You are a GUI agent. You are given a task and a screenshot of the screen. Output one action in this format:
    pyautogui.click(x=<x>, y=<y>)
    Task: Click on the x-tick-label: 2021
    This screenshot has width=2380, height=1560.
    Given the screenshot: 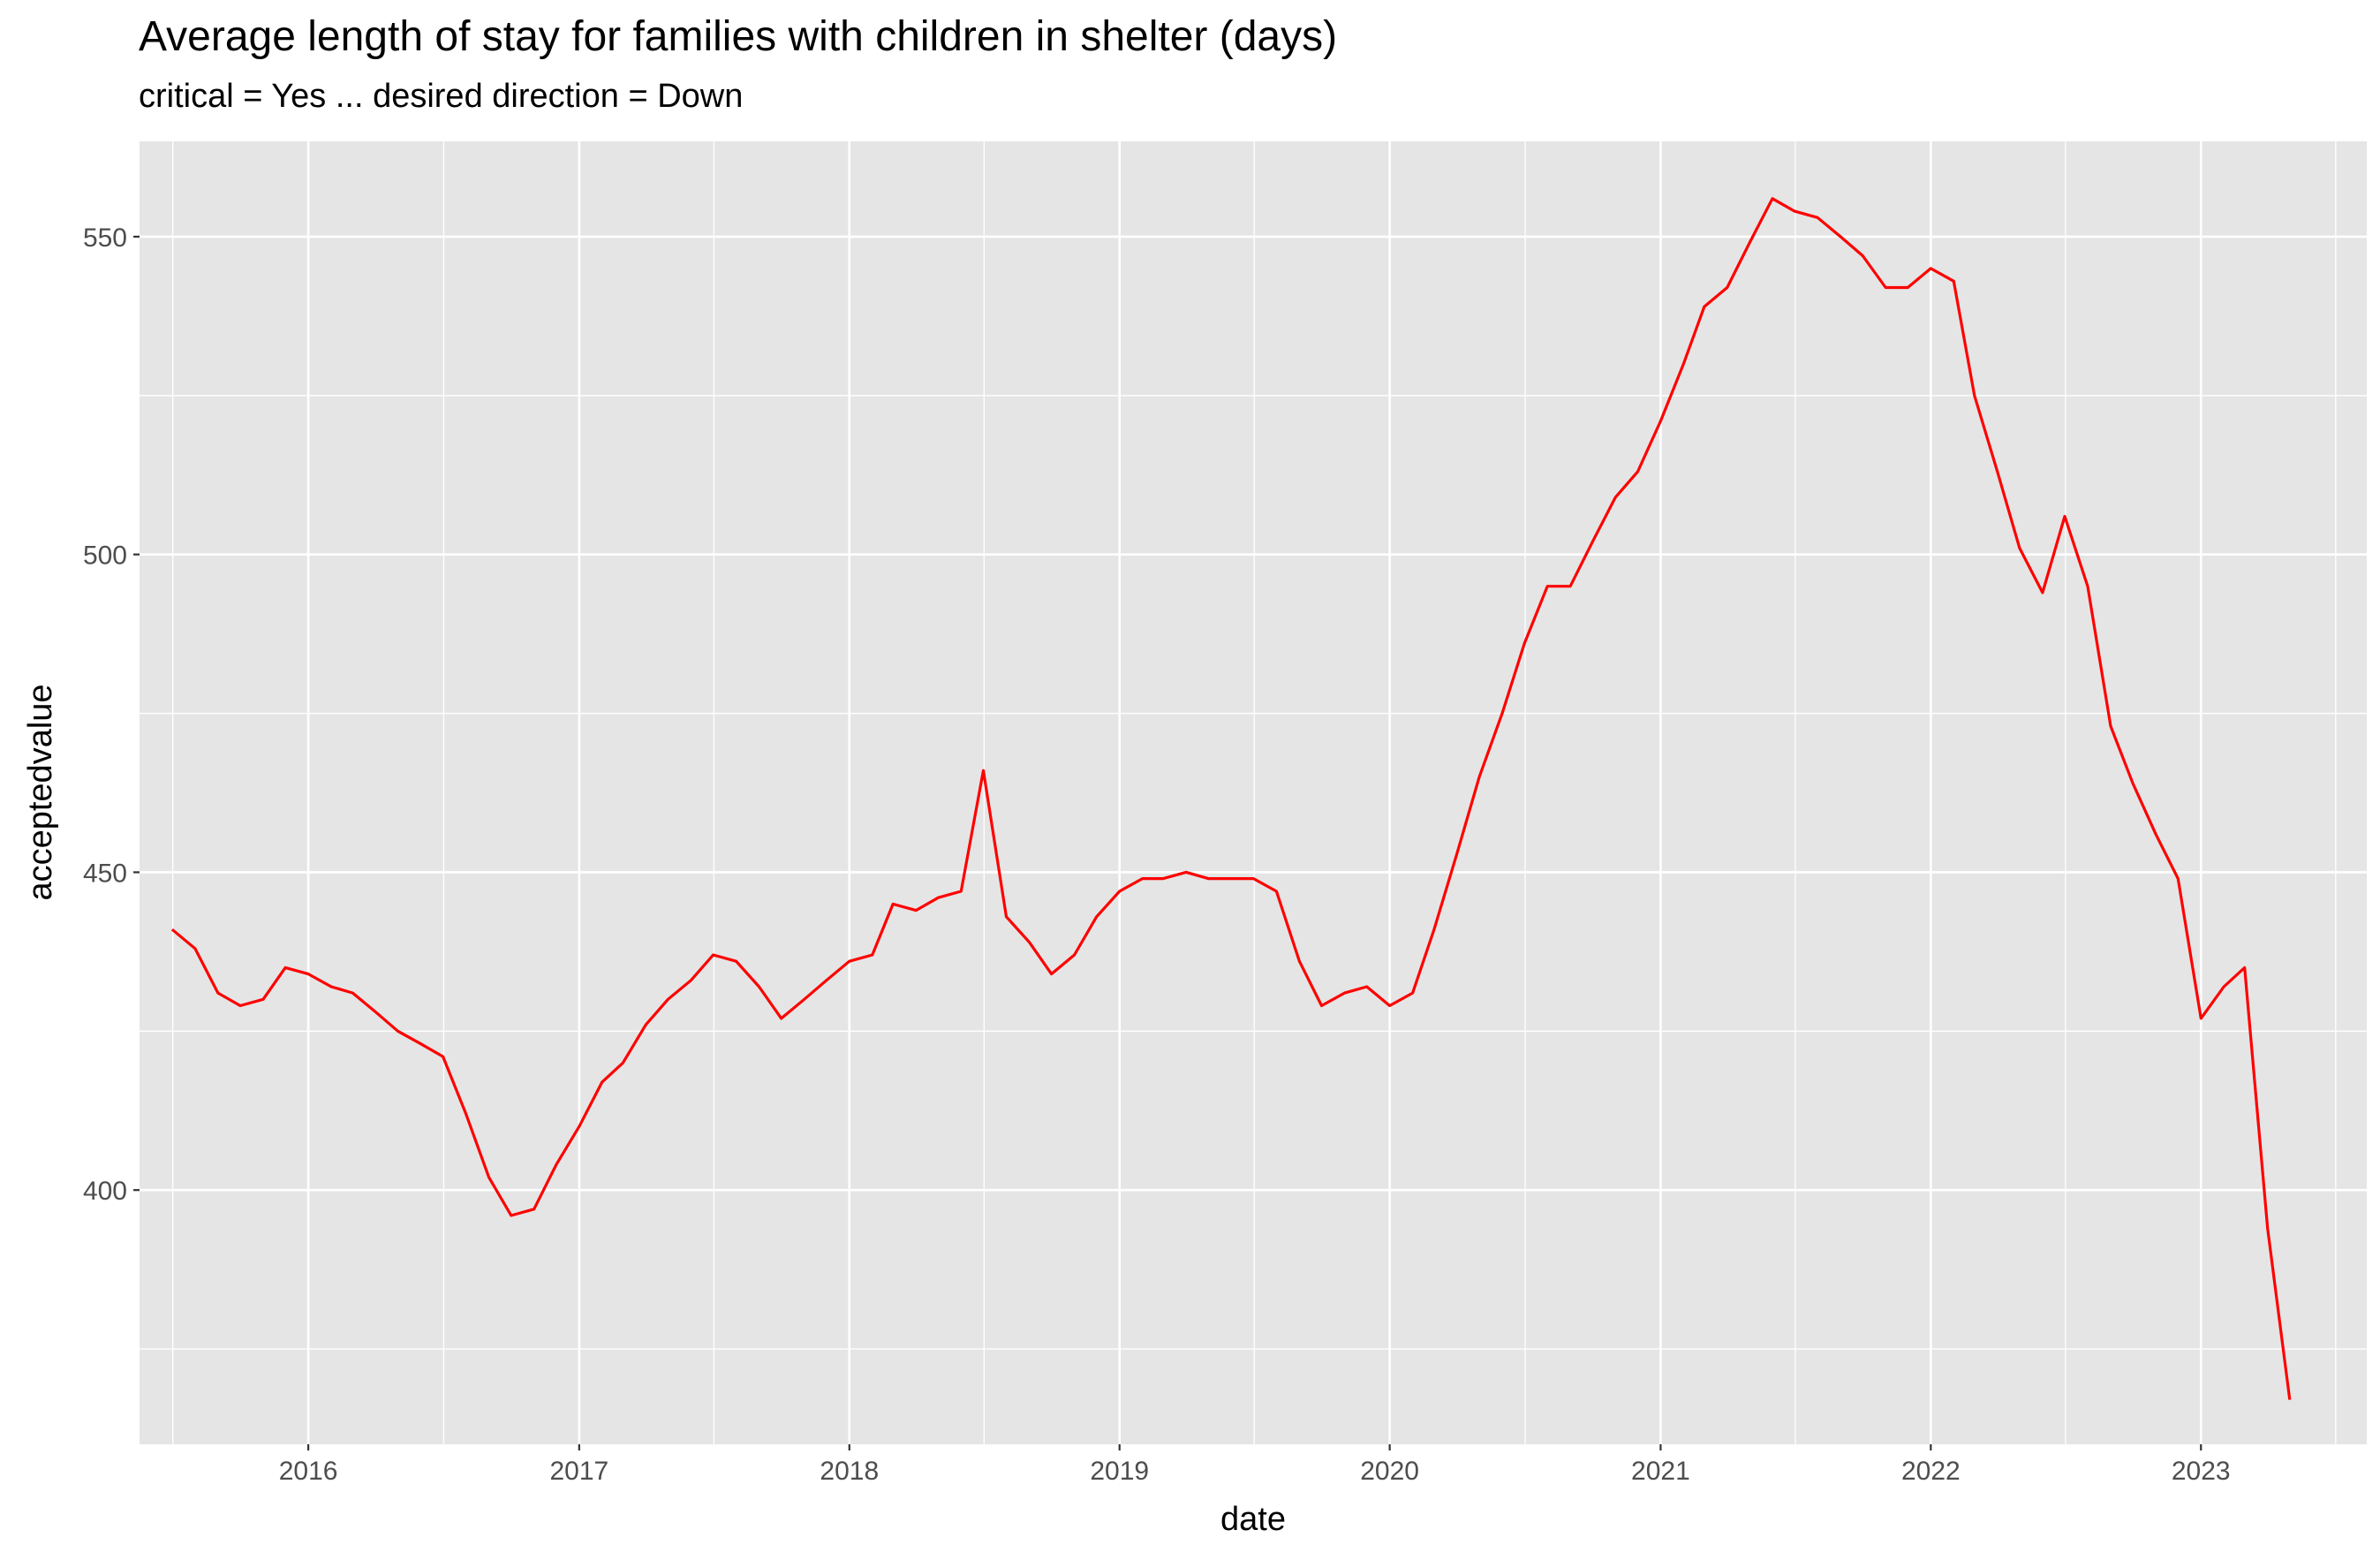 What is the action you would take?
    pyautogui.click(x=1660, y=1471)
    